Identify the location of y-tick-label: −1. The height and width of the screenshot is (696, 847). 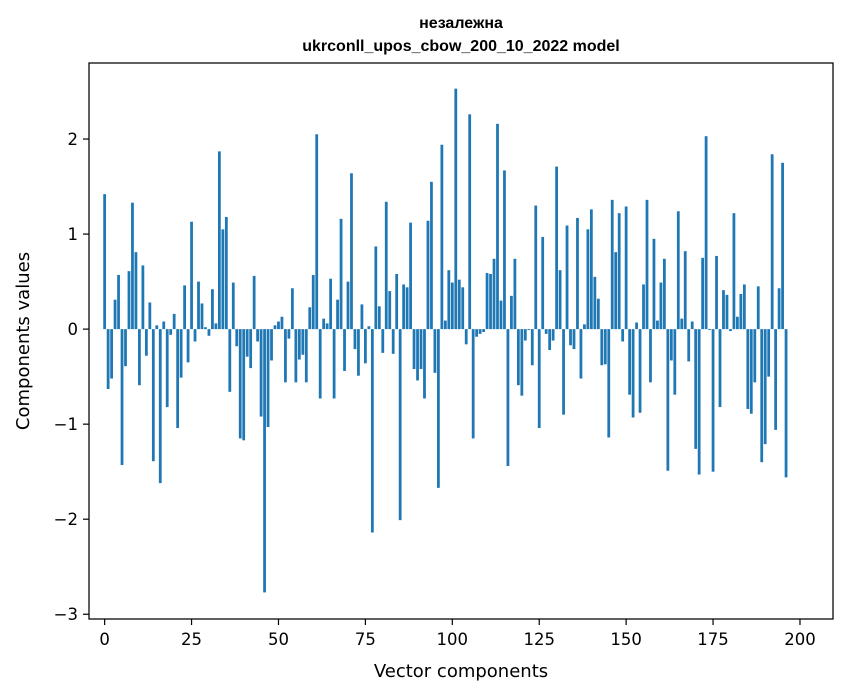
(66, 424).